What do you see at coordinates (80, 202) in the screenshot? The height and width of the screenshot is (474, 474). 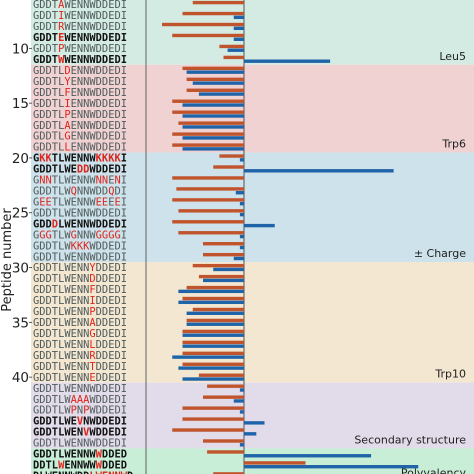 I see `peptide-sequence: GEETLWENNWEEEEI` at bounding box center [80, 202].